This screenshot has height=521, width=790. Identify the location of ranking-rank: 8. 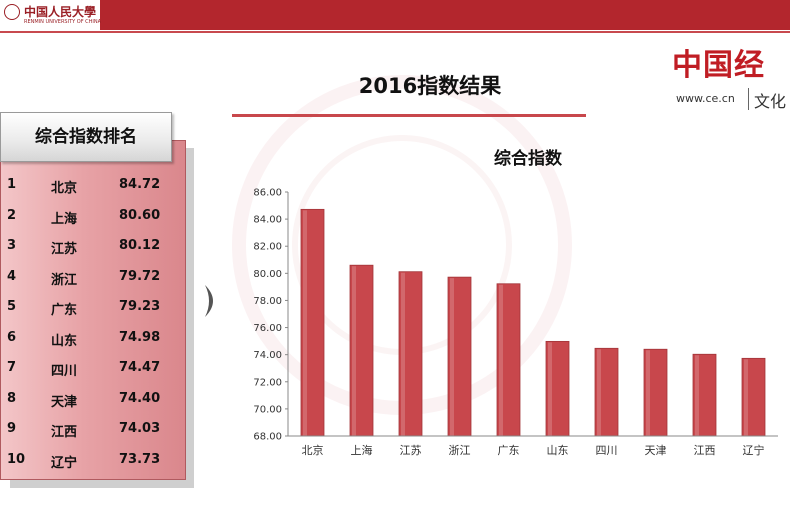
(12, 398).